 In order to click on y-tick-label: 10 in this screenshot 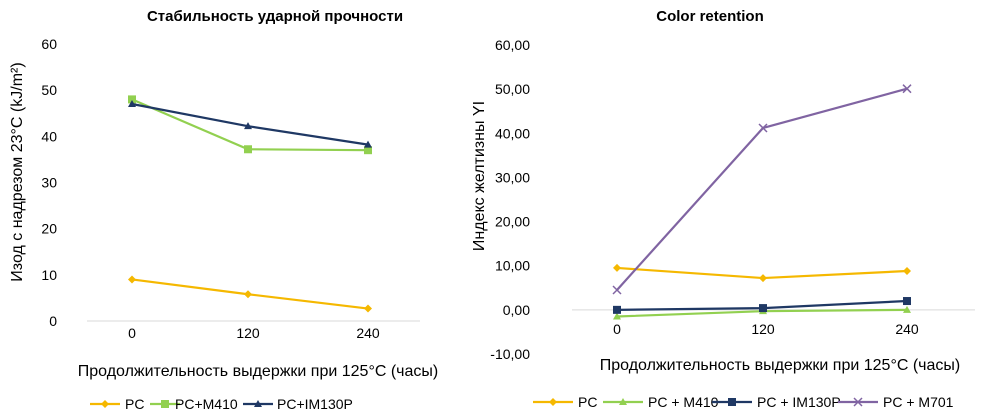, I will do `click(49, 275)`.